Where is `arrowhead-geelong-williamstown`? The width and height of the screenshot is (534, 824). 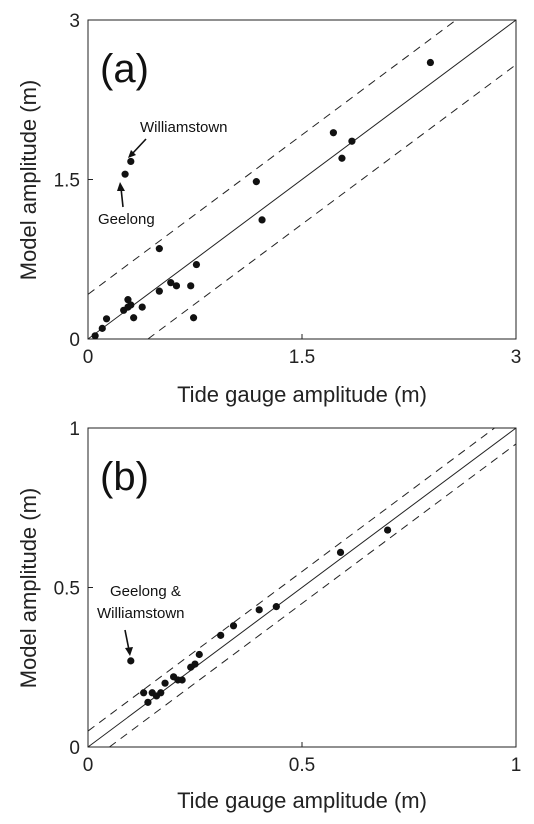
arrowhead-geelong-williamstown is located at coordinates (129, 651).